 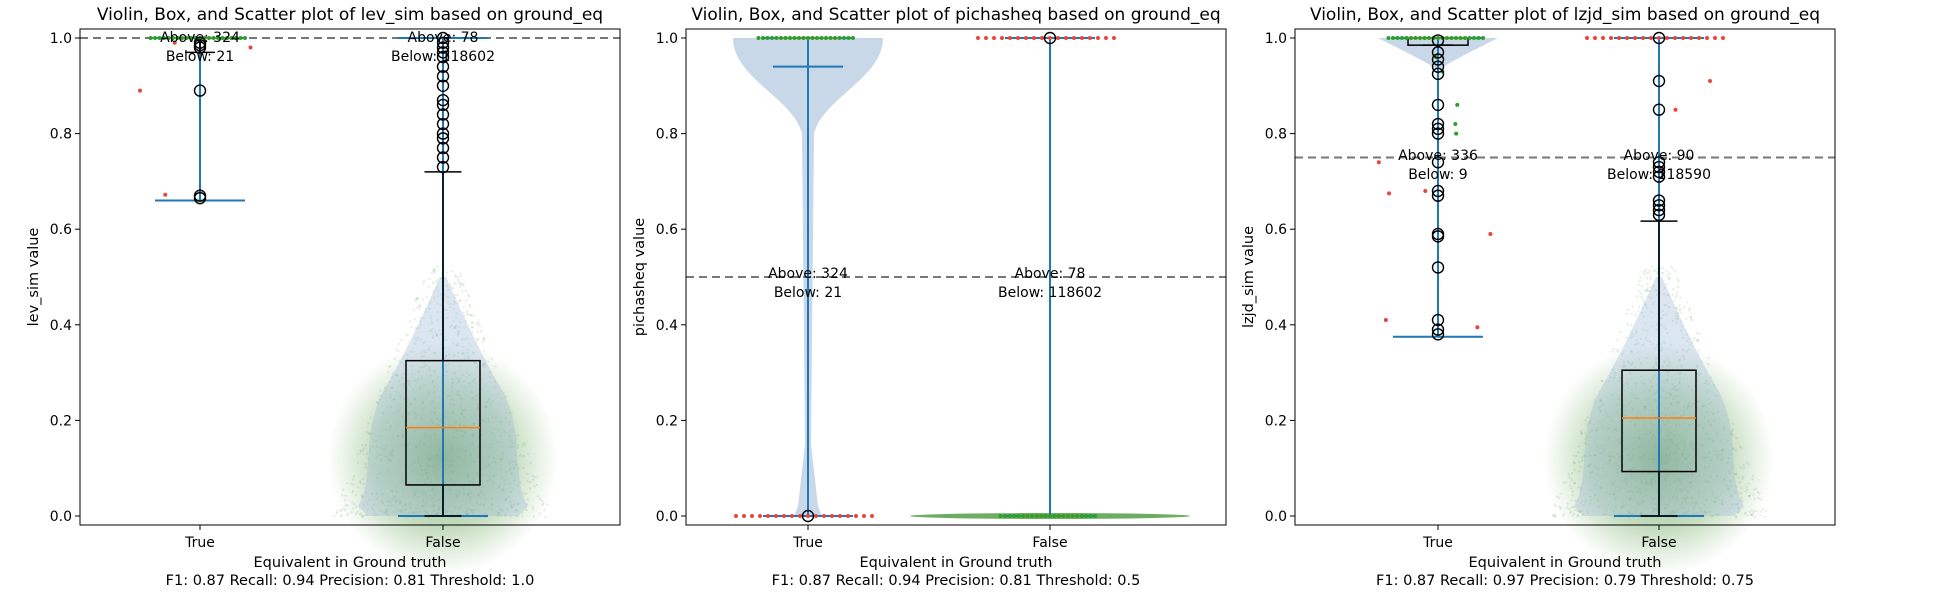 What do you see at coordinates (1276, 39) in the screenshot?
I see `y-tick-label: 1.0` at bounding box center [1276, 39].